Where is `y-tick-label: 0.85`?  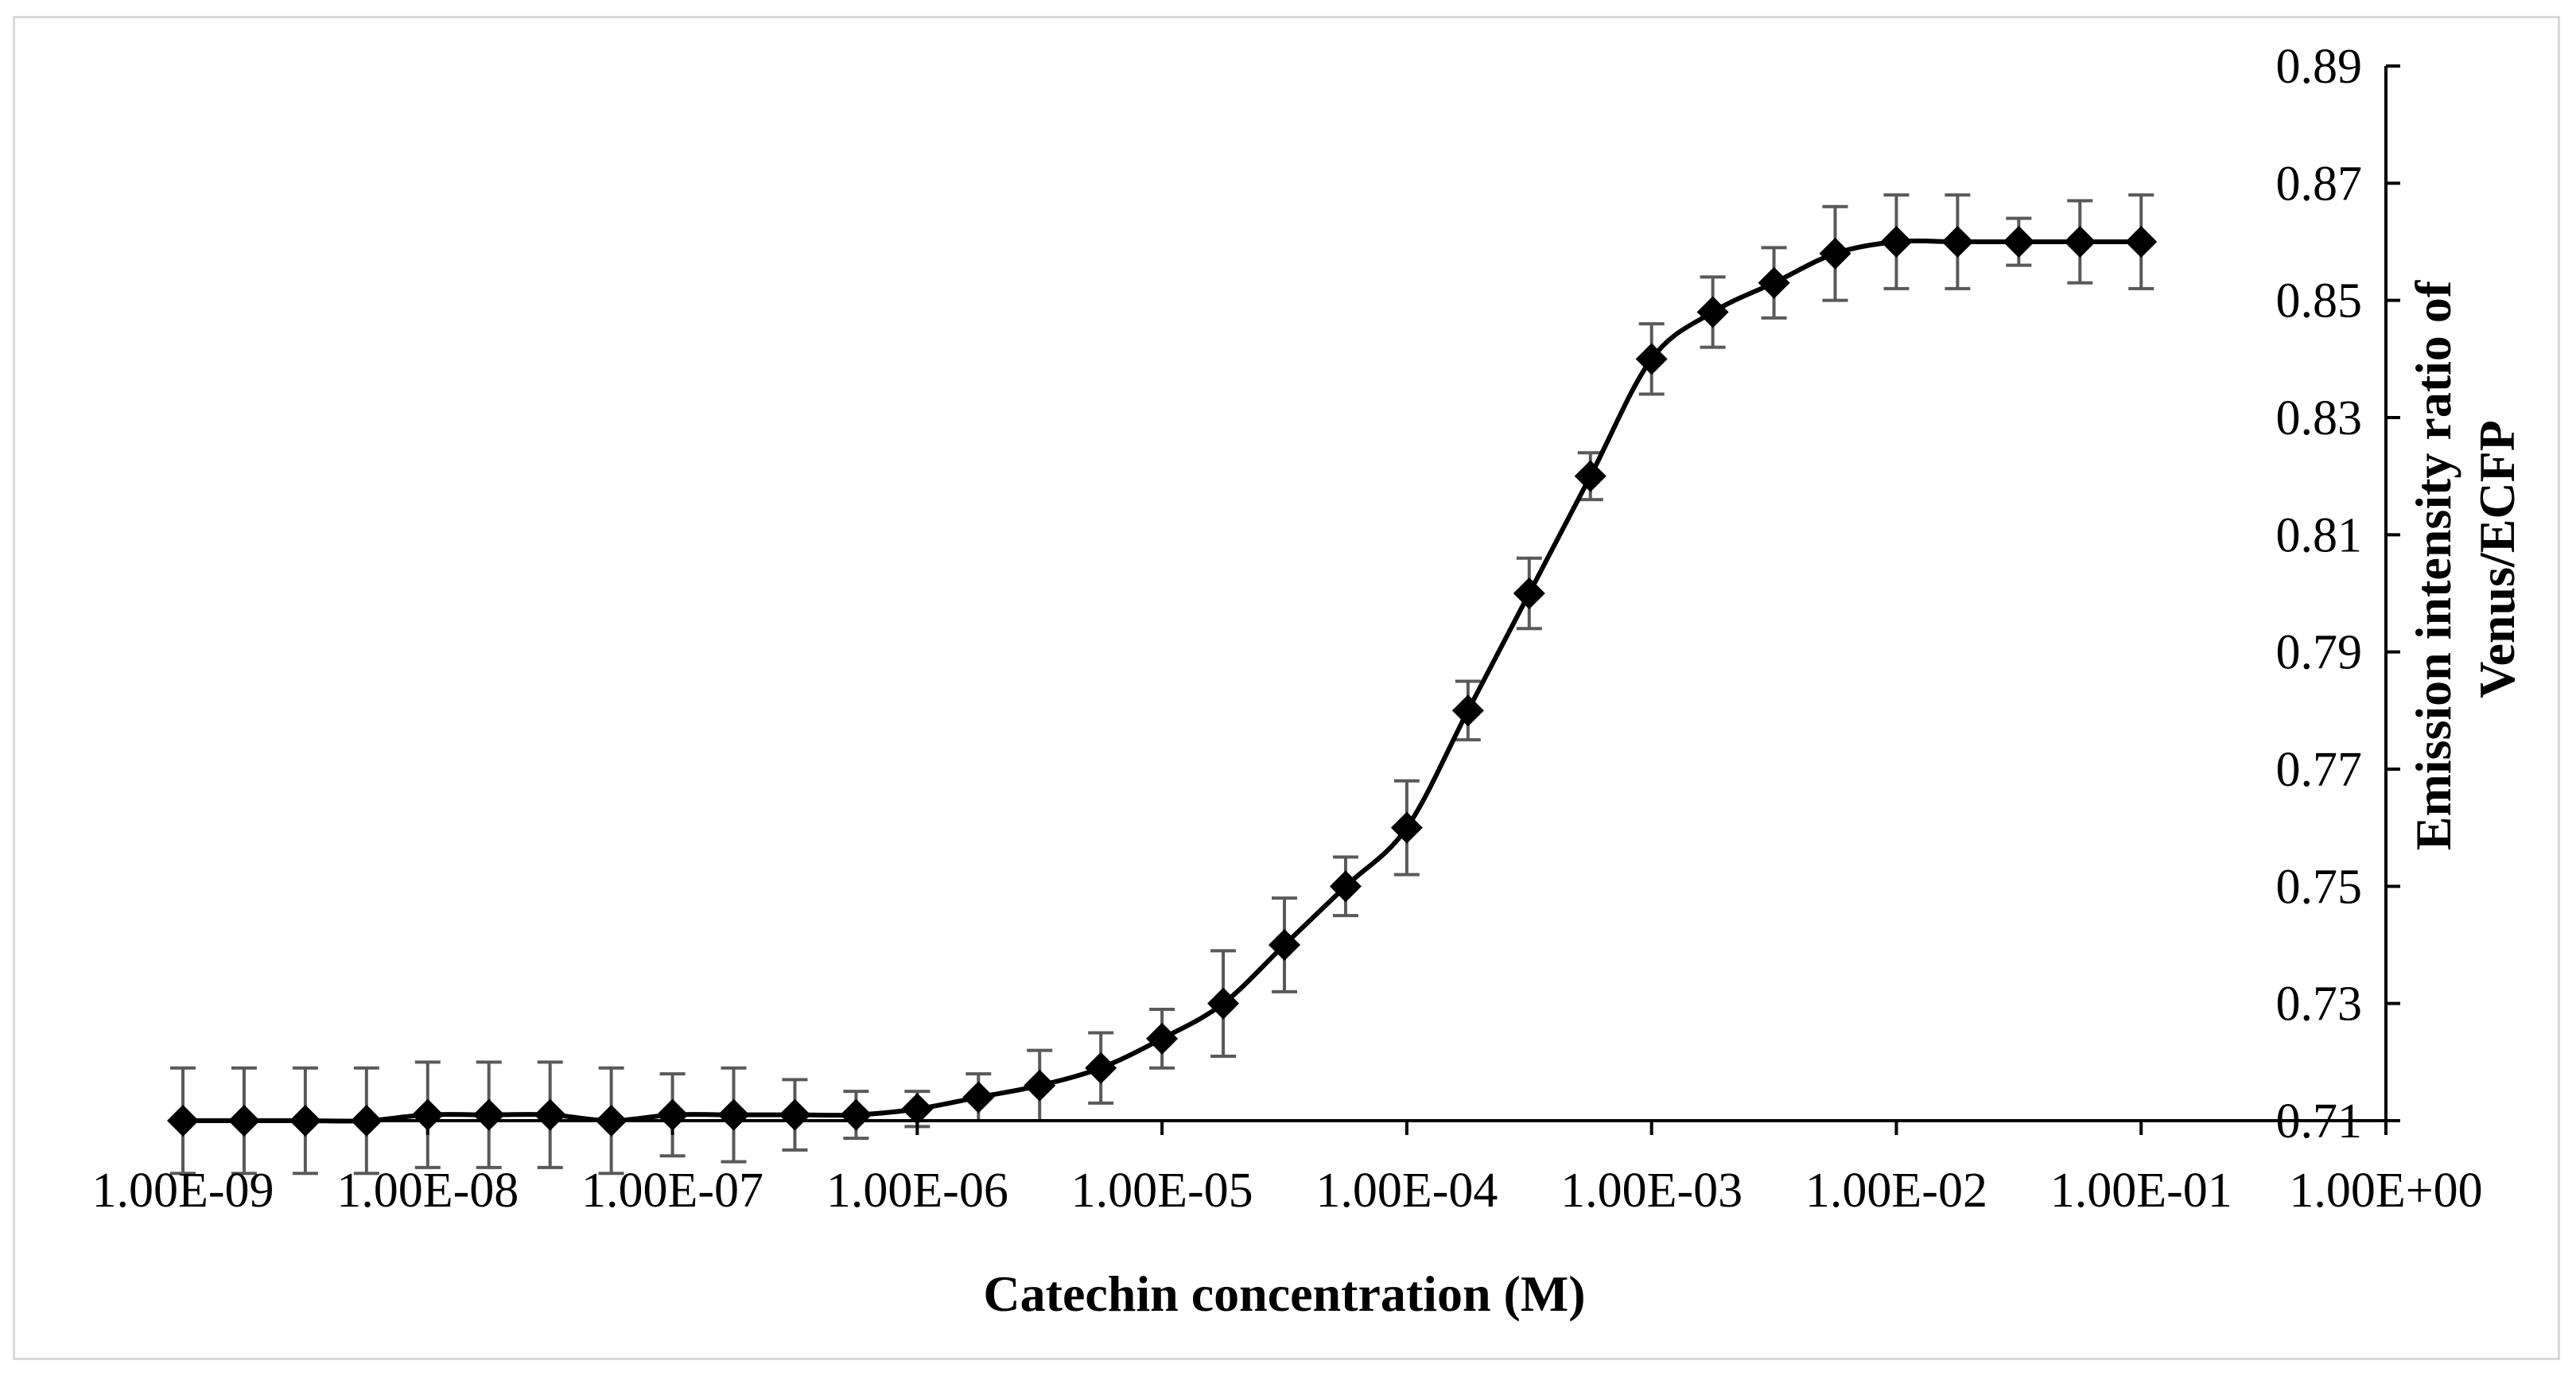
y-tick-label: 0.85 is located at coordinates (2319, 301).